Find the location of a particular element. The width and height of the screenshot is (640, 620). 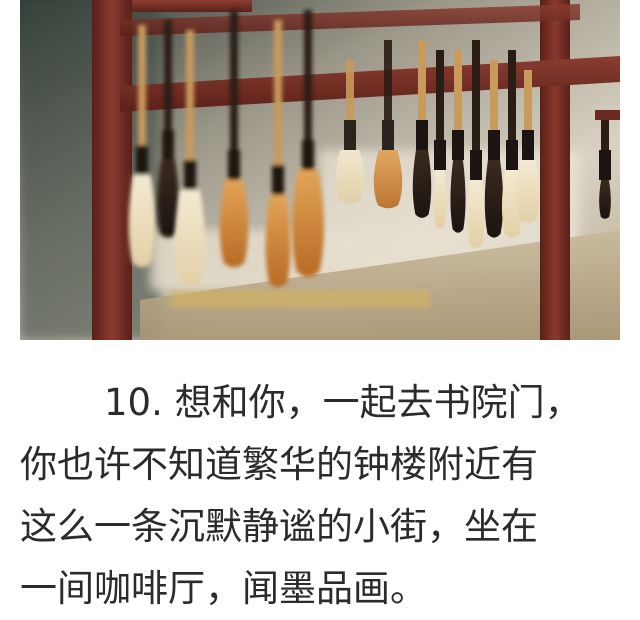

article-line-3: 这么一条沉默静谧的小街，坐在 is located at coordinates (279, 526).